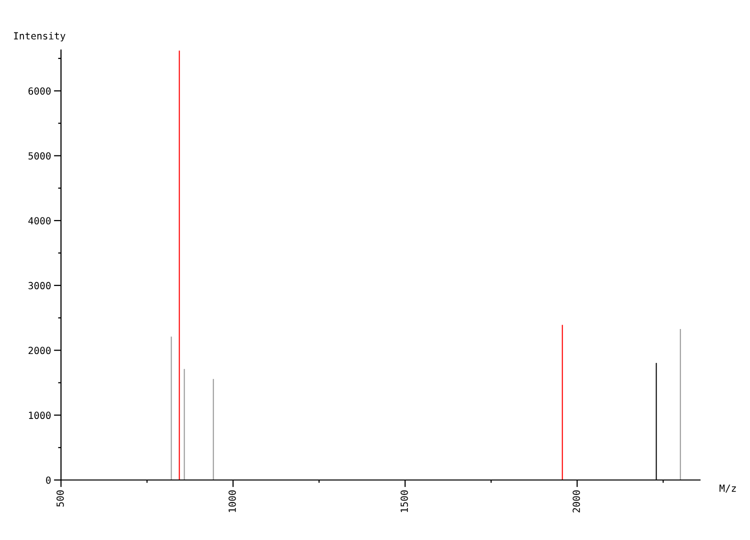 The image size is (750, 540). Describe the element at coordinates (39, 286) in the screenshot. I see `y-tick-label: 3000` at that location.